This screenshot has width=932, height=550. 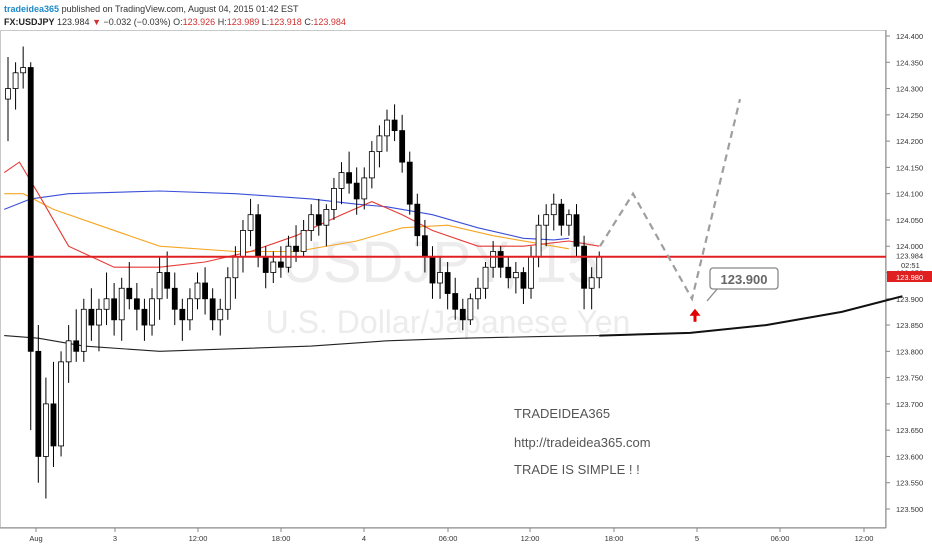 I want to click on x-tick-label: 06:00, so click(x=780, y=538).